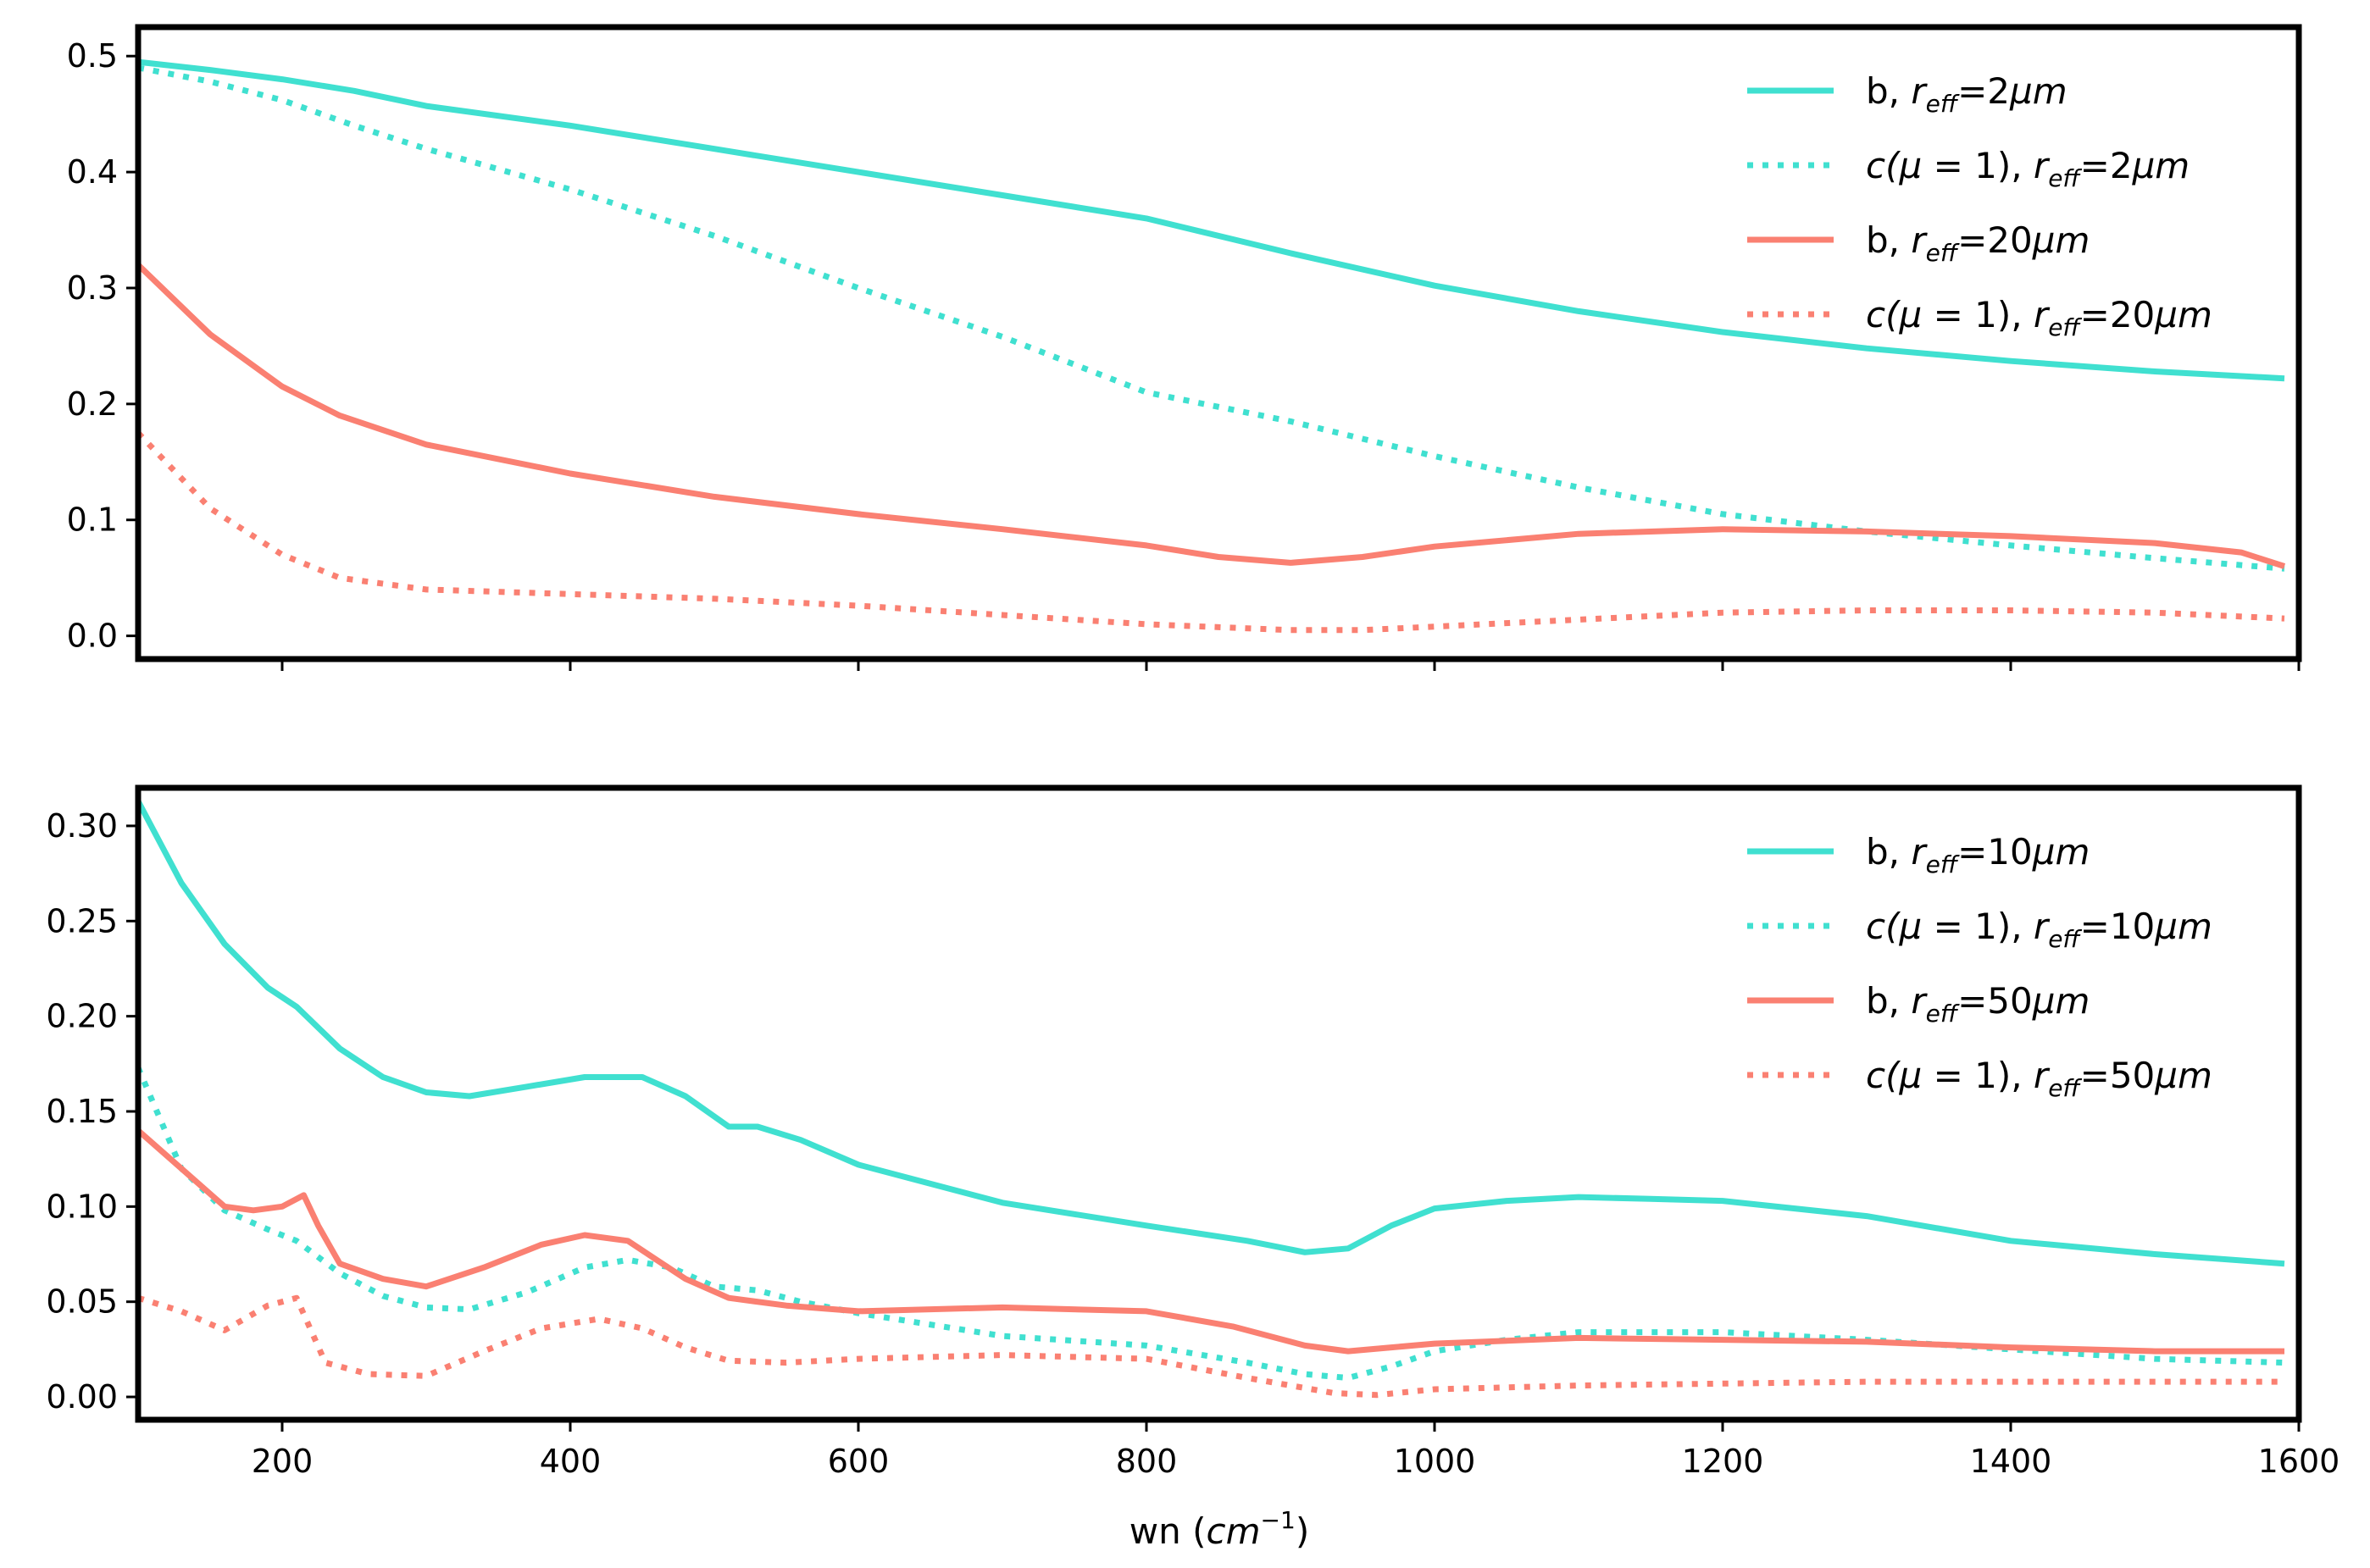 The height and width of the screenshot is (1568, 2370). I want to click on legend-label: b, reff=2μm, so click(1967, 94).